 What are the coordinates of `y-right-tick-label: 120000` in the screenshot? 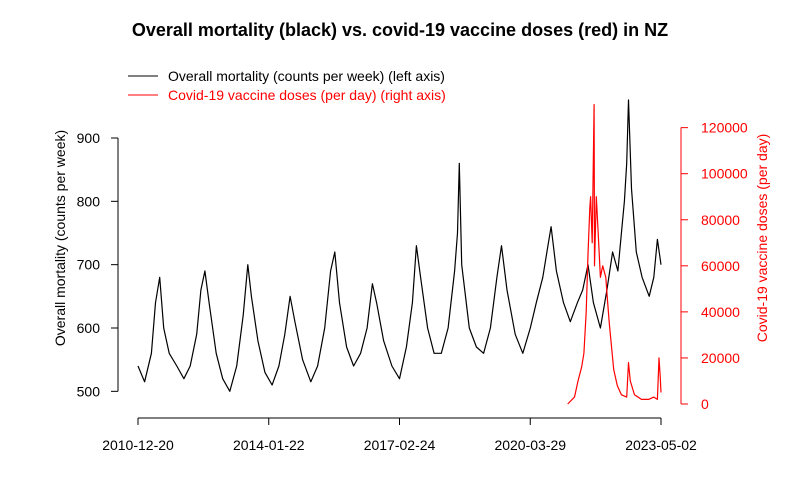 It's located at (724, 128).